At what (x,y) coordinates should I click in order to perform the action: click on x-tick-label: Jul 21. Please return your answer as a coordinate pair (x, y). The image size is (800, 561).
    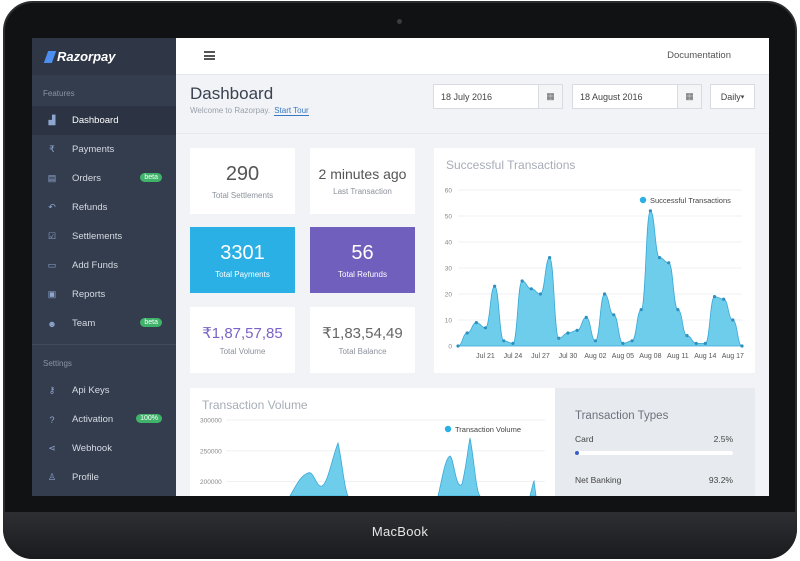
    Looking at the image, I should click on (485, 356).